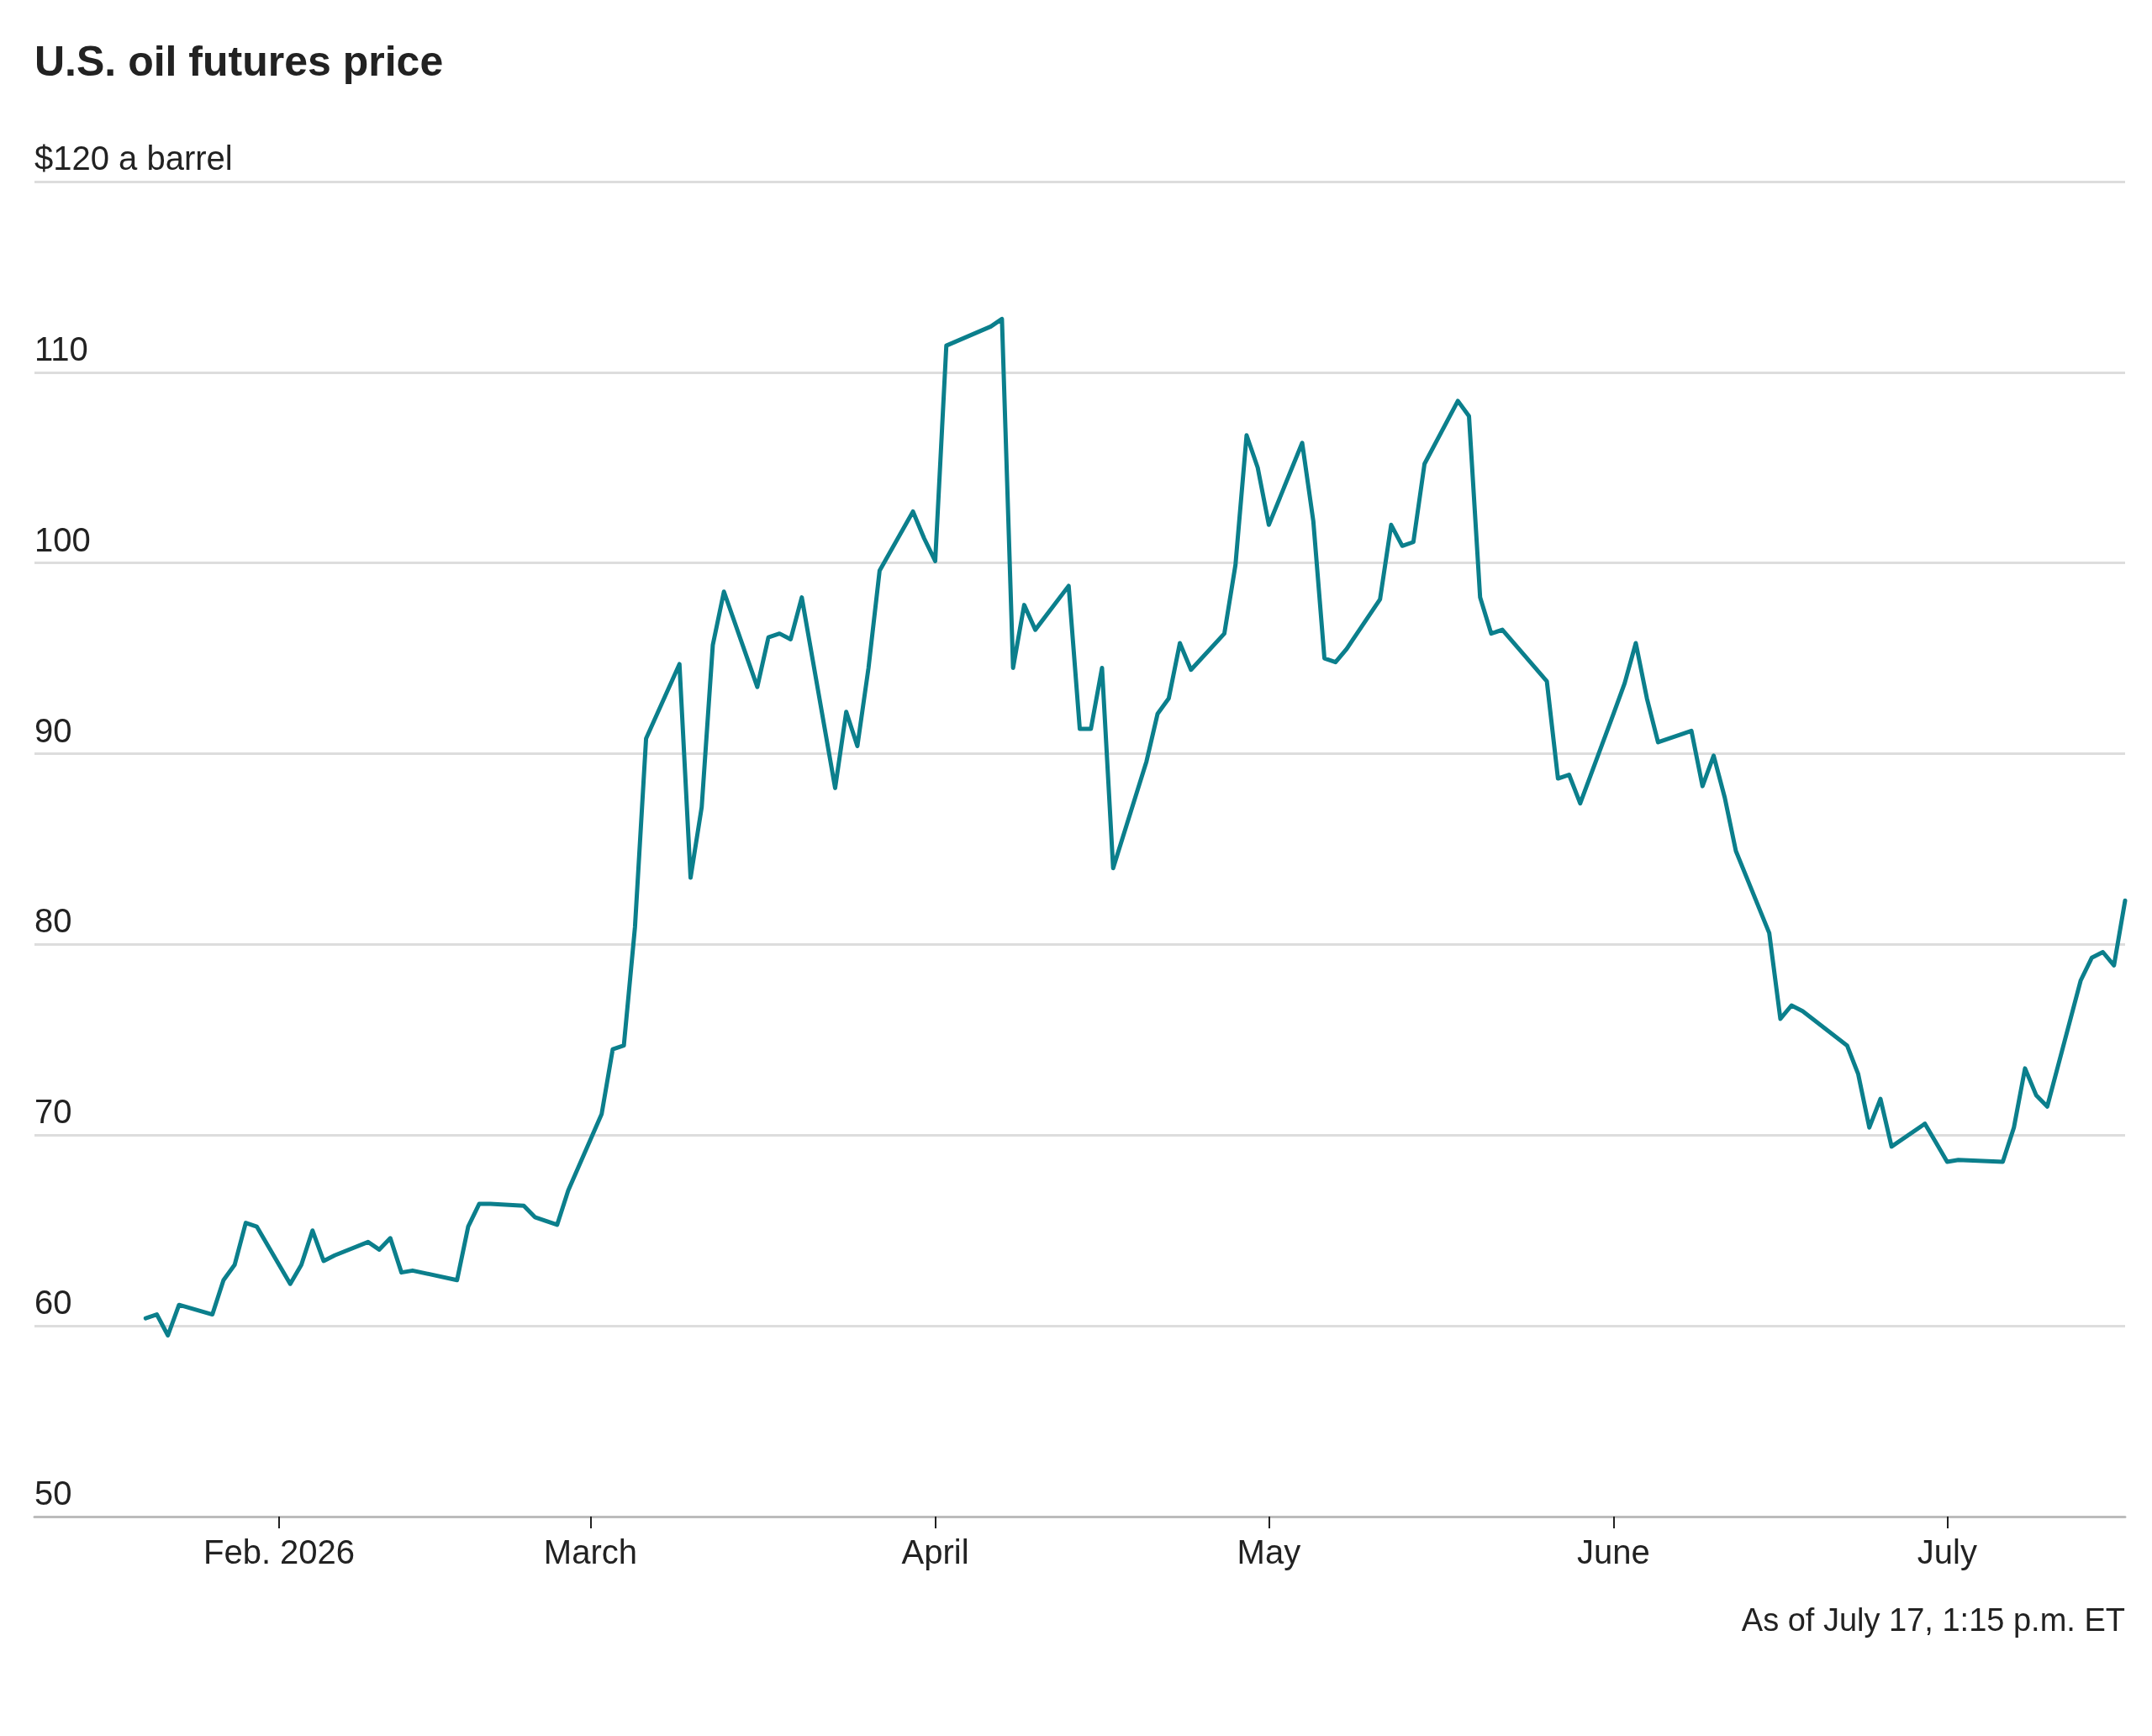 This screenshot has width=2152, height=1736. Describe the element at coordinates (63, 539) in the screenshot. I see `y-tick-label: 100` at that location.